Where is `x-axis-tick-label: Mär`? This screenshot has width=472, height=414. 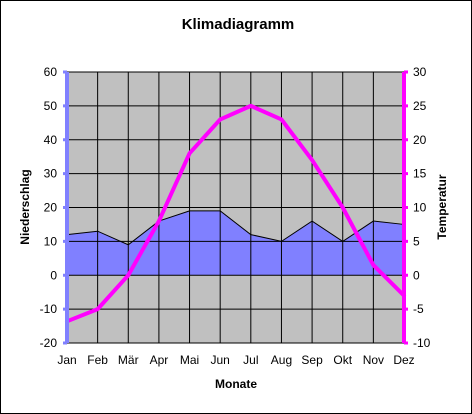 x-axis-tick-label: Mär is located at coordinates (128, 360).